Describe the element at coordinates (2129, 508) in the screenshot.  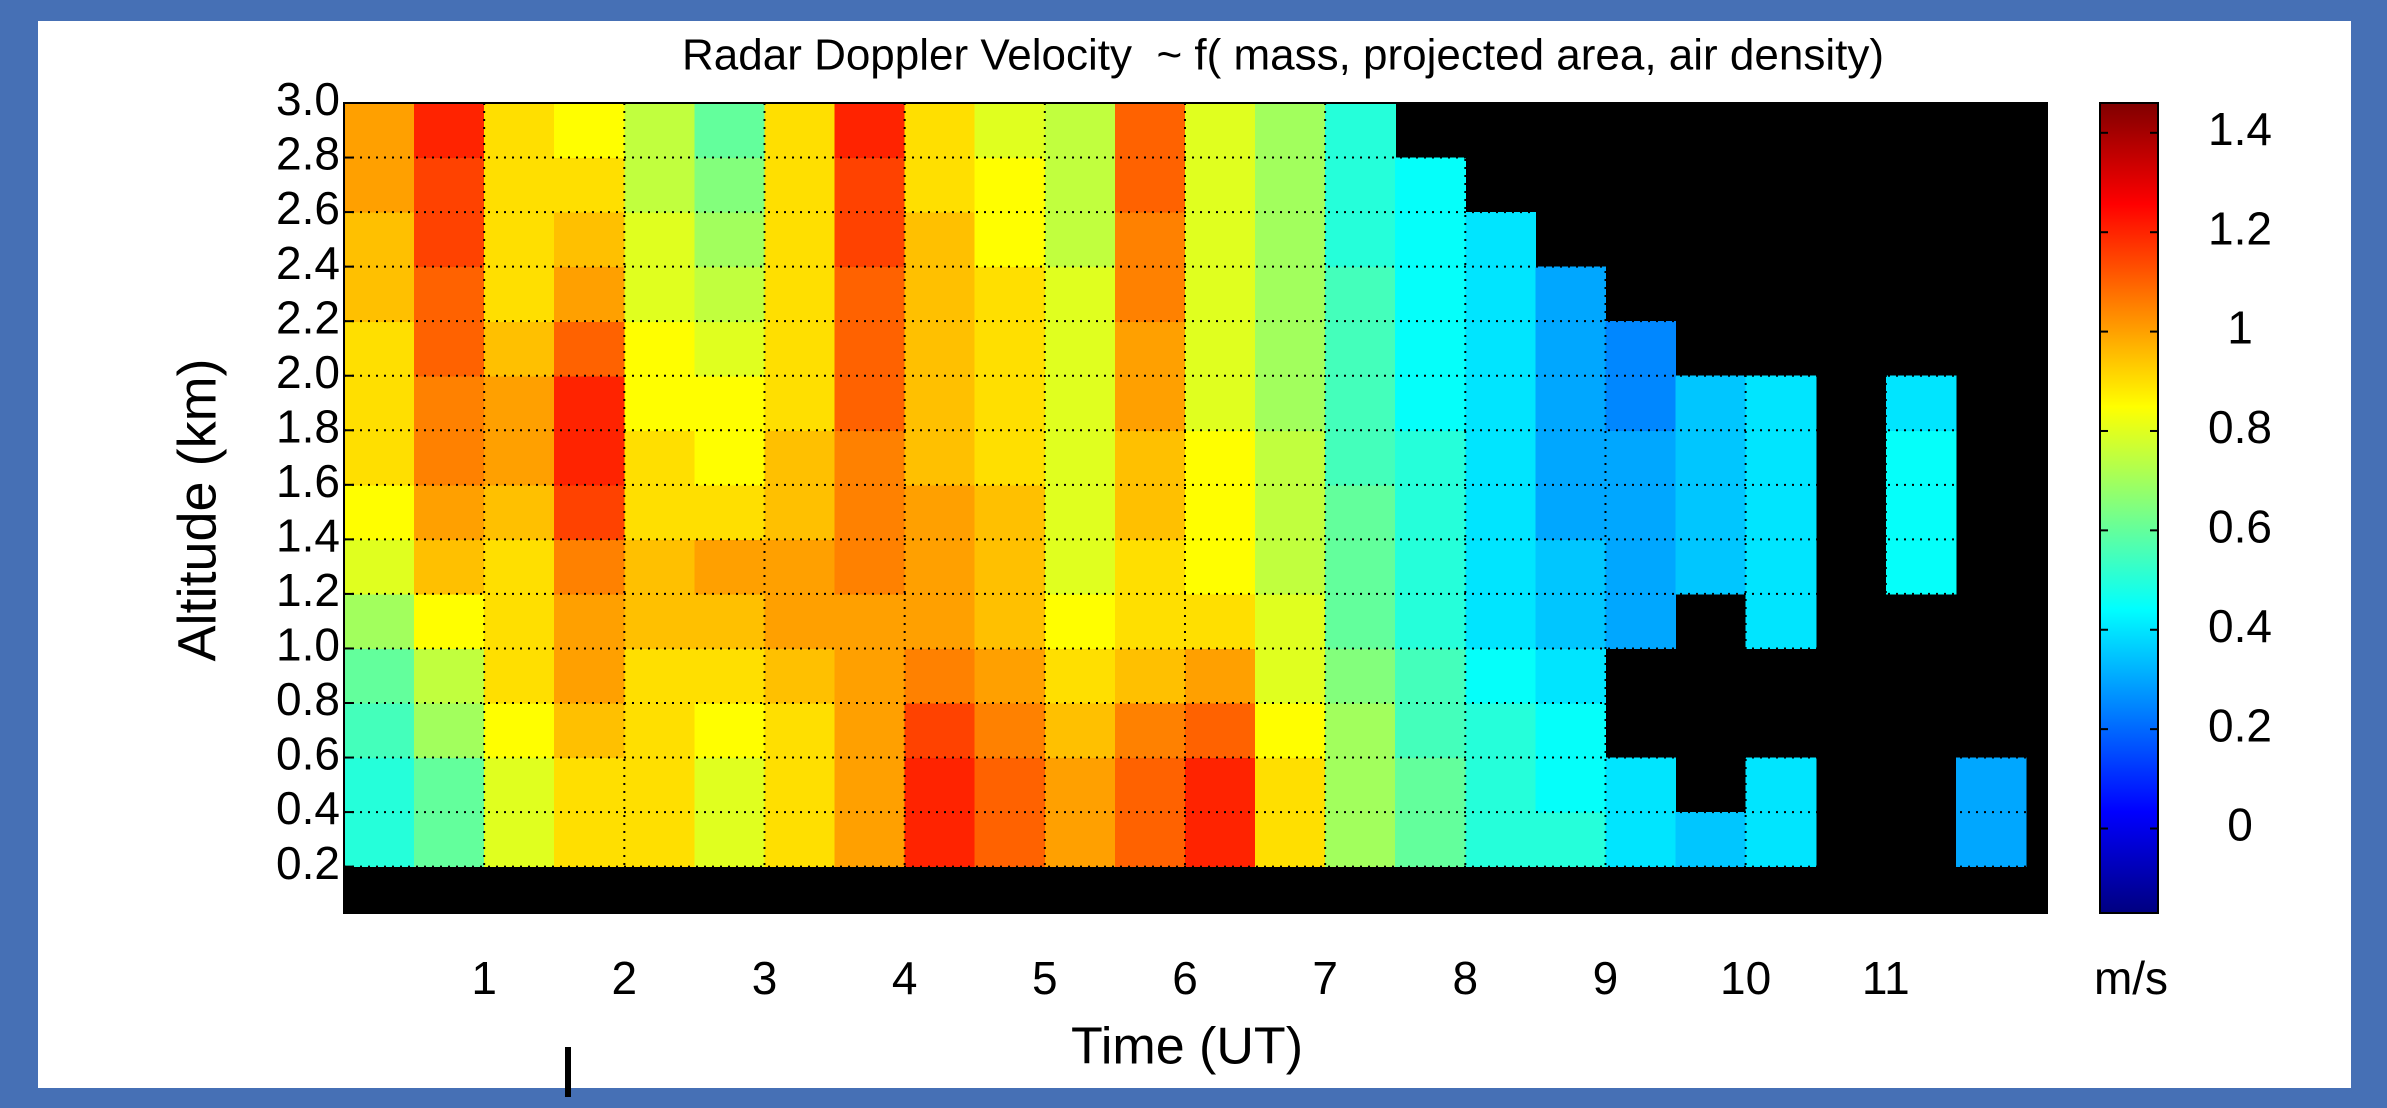
I see `colorbar` at that location.